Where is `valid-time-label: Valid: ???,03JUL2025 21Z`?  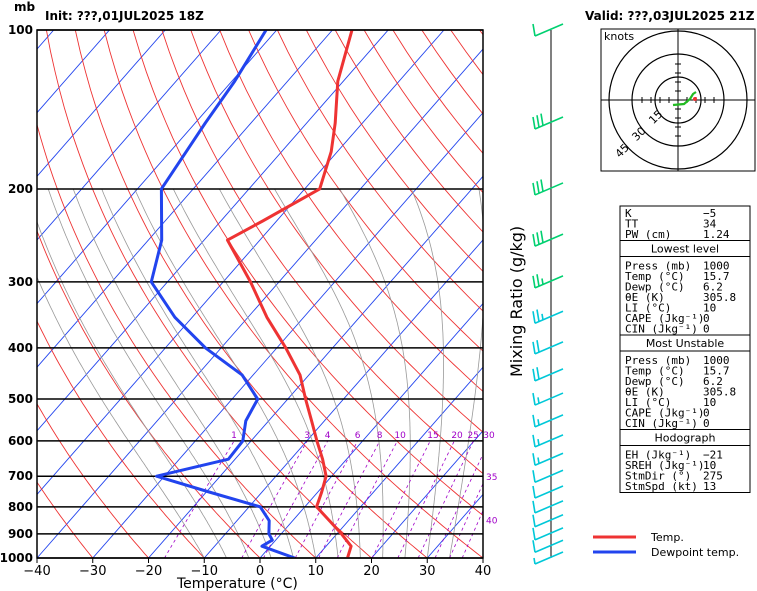
valid-time-label: Valid: ???,03JUL2025 21Z is located at coordinates (670, 16).